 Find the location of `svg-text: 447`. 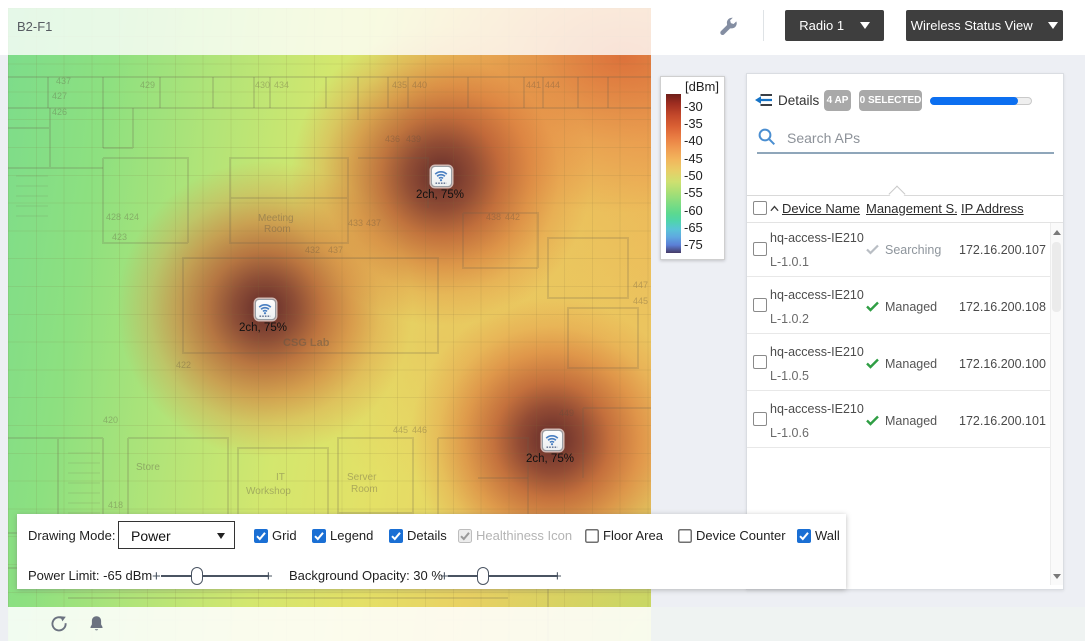

svg-text: 447 is located at coordinates (640, 285).